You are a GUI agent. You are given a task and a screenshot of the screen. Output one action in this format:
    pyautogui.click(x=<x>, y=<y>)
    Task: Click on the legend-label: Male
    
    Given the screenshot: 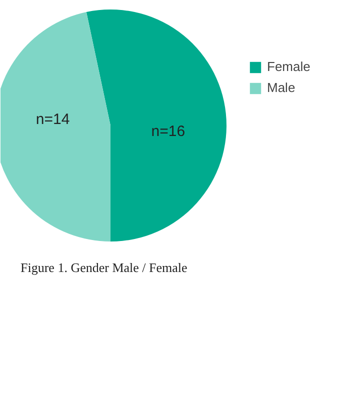 What is the action you would take?
    pyautogui.click(x=281, y=87)
    